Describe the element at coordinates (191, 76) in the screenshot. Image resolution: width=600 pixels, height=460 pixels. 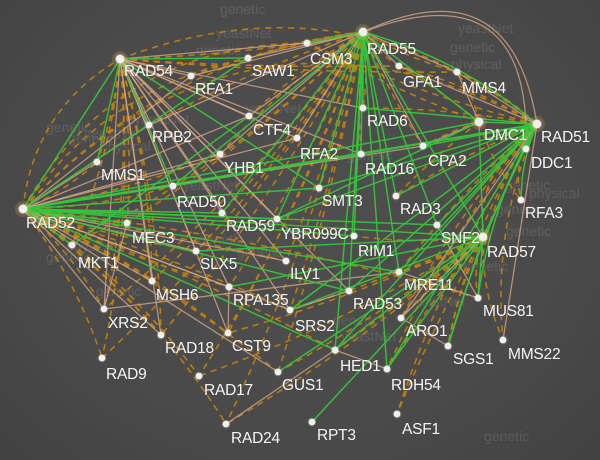
I see `node-RFA1` at that location.